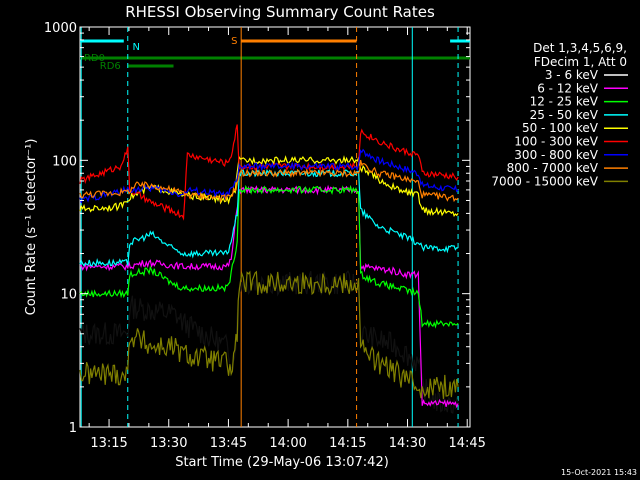 This screenshot has width=640, height=480. Describe the element at coordinates (280, 12) in the screenshot. I see `chart-title: RHESSI Observing Summary Count Rates` at that location.